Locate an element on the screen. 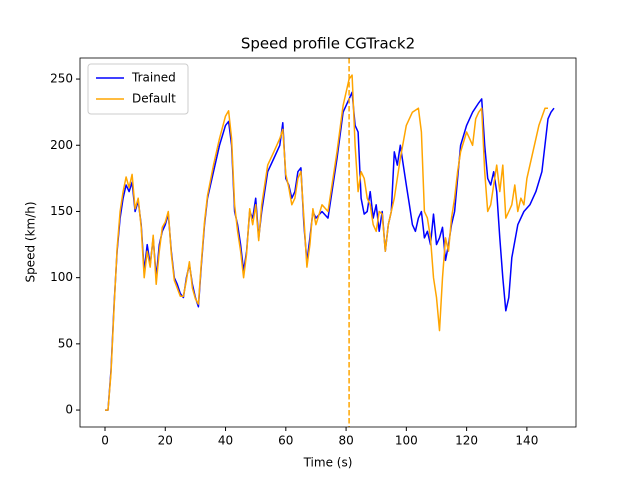  chart-title: Speed profile CGTrack2 is located at coordinates (328, 44).